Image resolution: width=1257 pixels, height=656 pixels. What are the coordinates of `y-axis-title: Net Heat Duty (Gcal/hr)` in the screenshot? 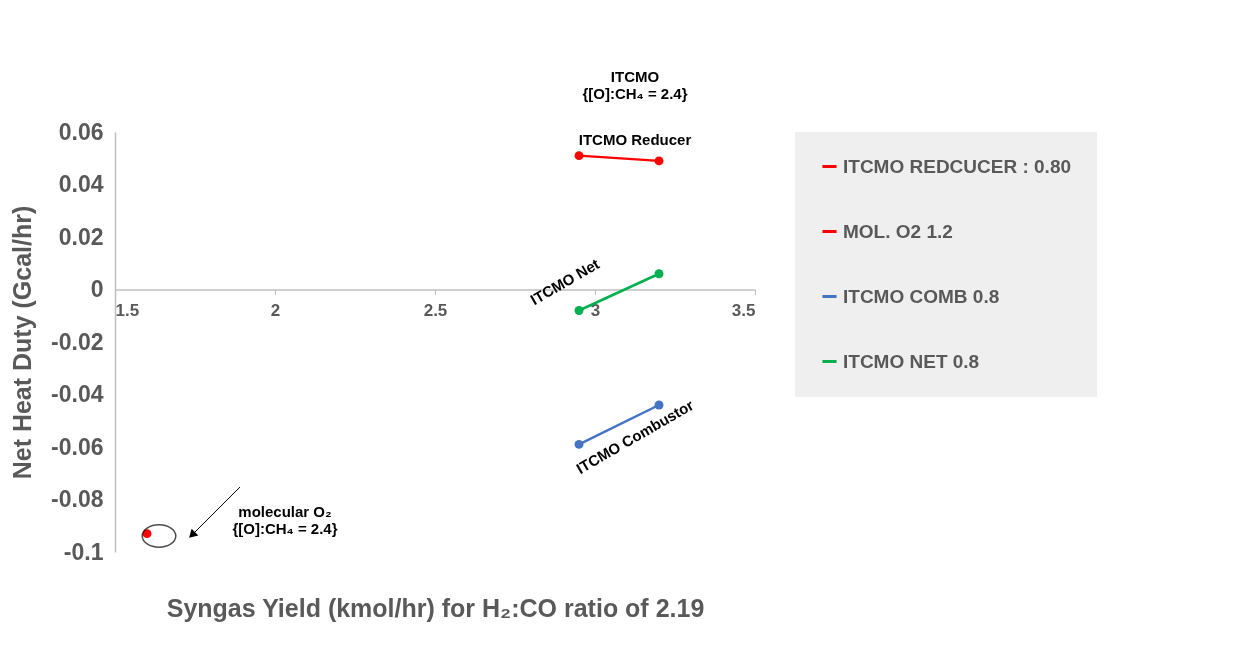 It's located at (22, 342).